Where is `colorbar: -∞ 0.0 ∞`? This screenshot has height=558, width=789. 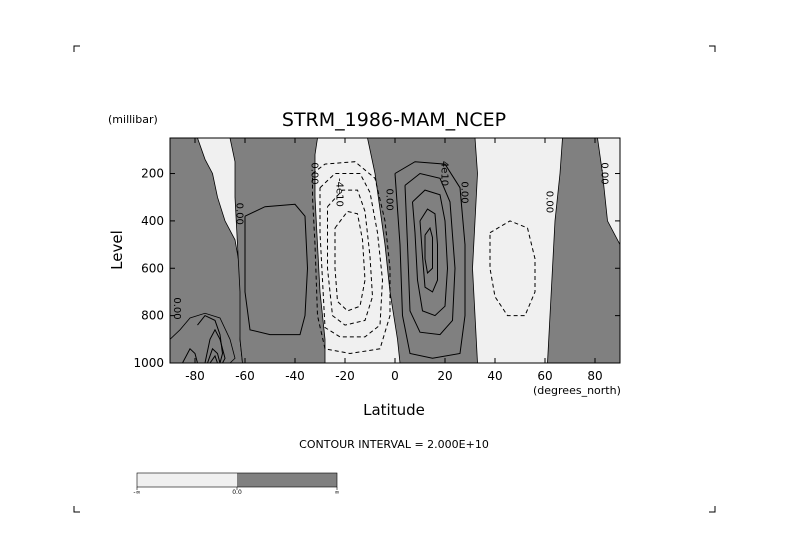
colorbar: -∞ 0.0 ∞ is located at coordinates (236, 484).